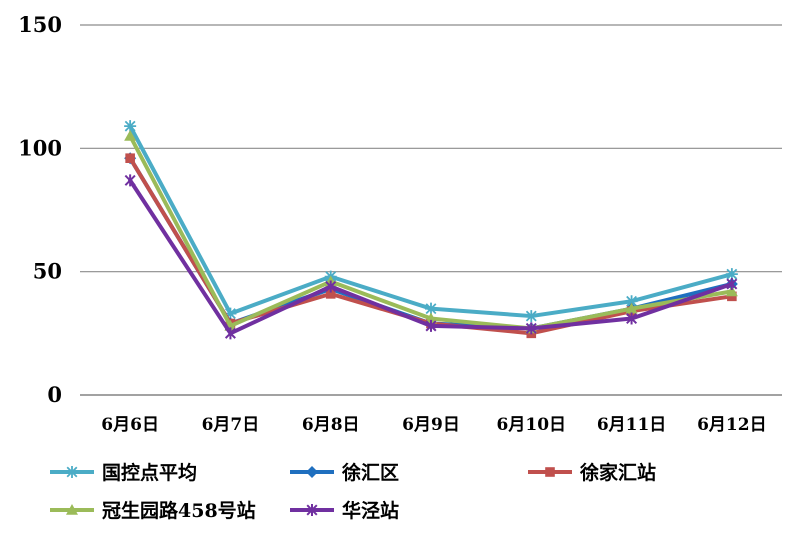  Describe the element at coordinates (617, 472) in the screenshot. I see `legend-label: 徐家汇站` at that location.